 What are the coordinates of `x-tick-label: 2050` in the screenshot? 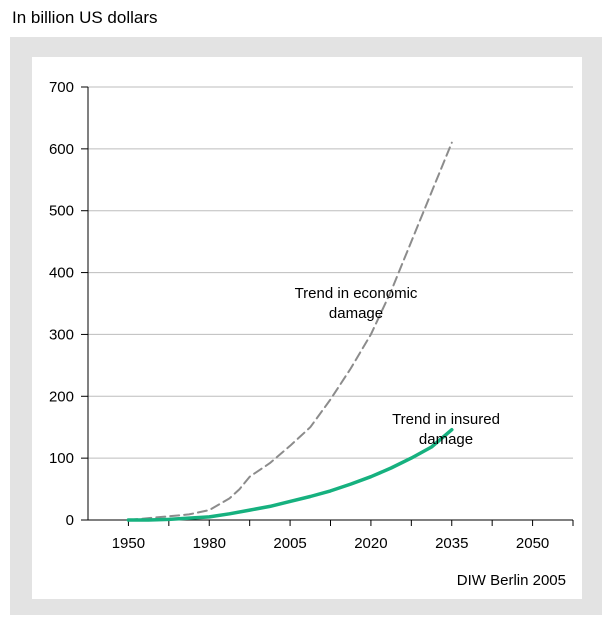 It's located at (532, 543).